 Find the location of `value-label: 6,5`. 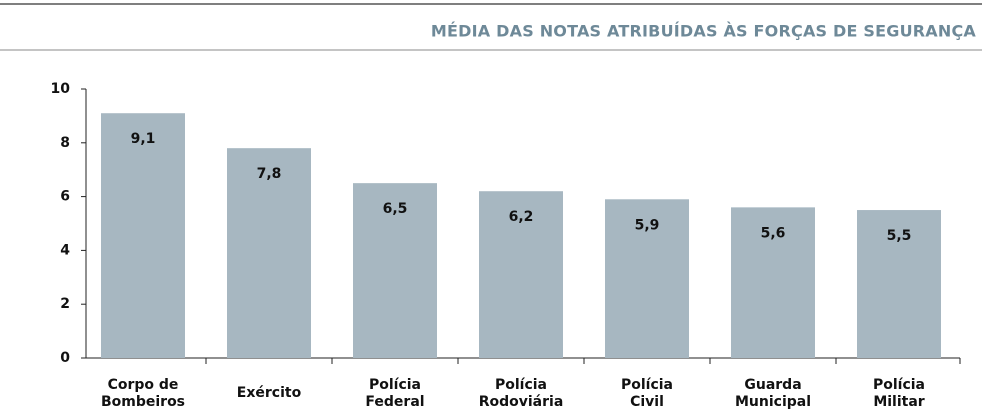

value-label: 6,5 is located at coordinates (395, 209).